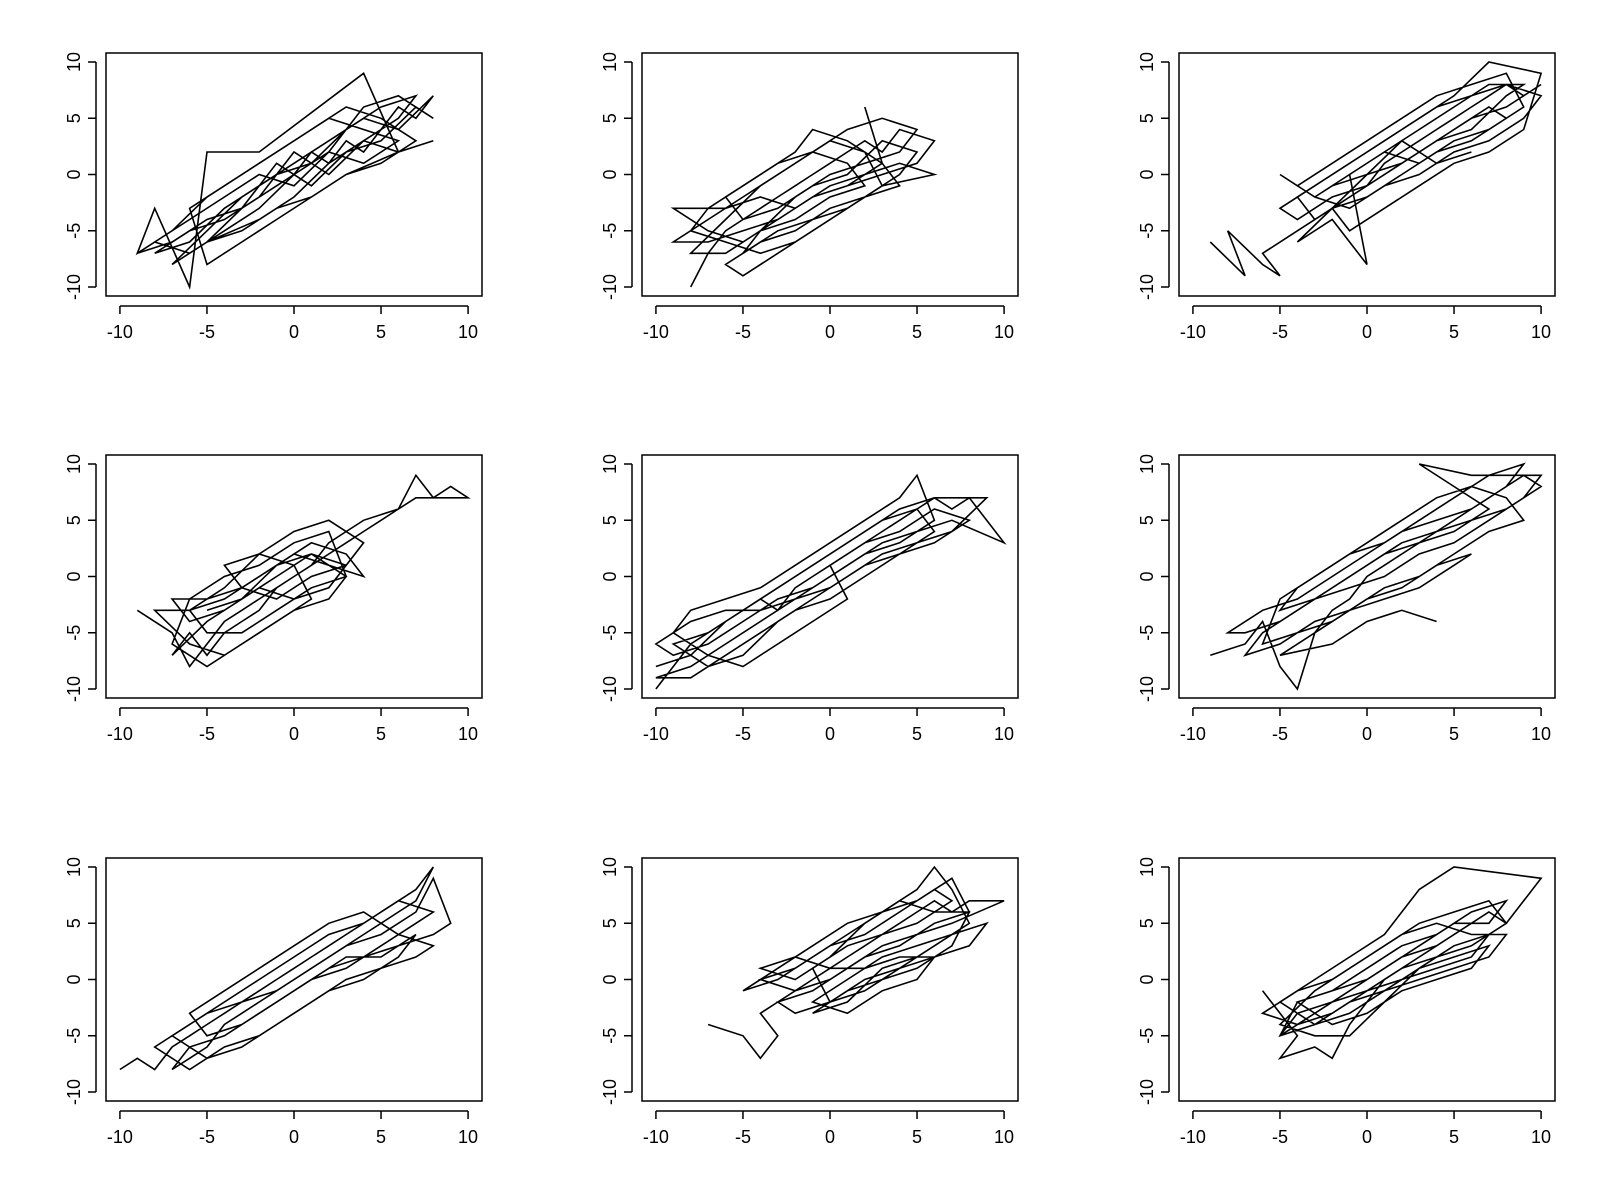 The height and width of the screenshot is (1200, 1600). I want to click on plot-panel-6: -10 -5 0 5 10 -10 -5 0 5 10, so click(1346, 599).